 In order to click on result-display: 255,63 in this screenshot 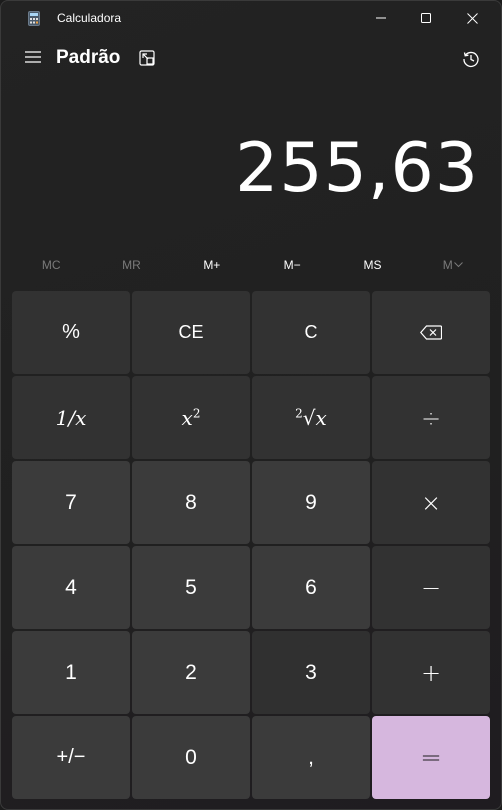, I will do `click(357, 168)`.